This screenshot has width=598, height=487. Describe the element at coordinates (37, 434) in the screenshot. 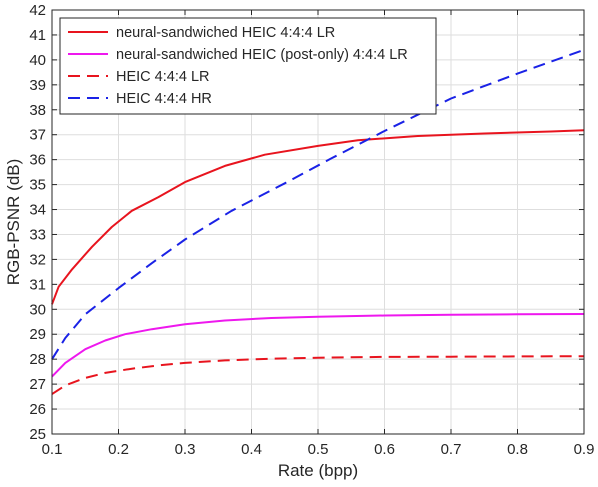

I see `y-tick-label: 25` at that location.